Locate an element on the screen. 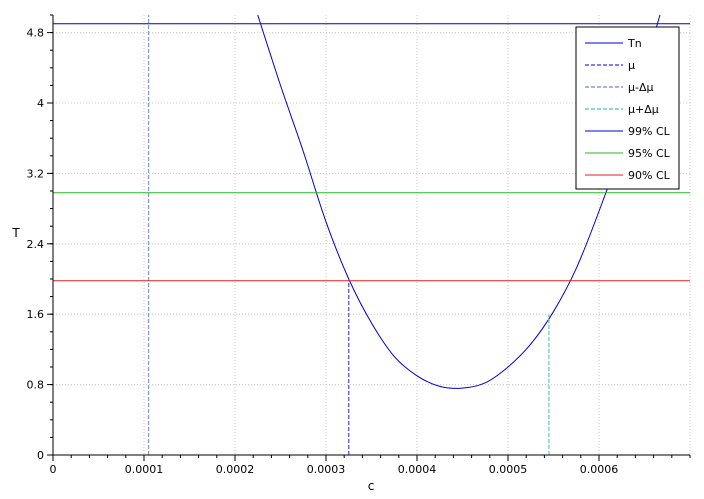  legend-box is located at coordinates (627, 108).